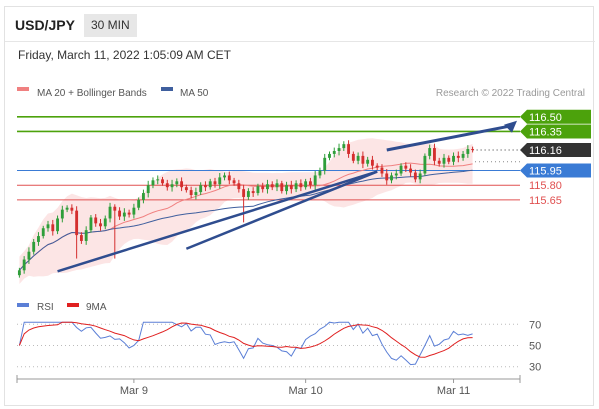 The image size is (599, 409). Describe the element at coordinates (545, 151) in the screenshot. I see `level-label-current: 116.16` at that location.